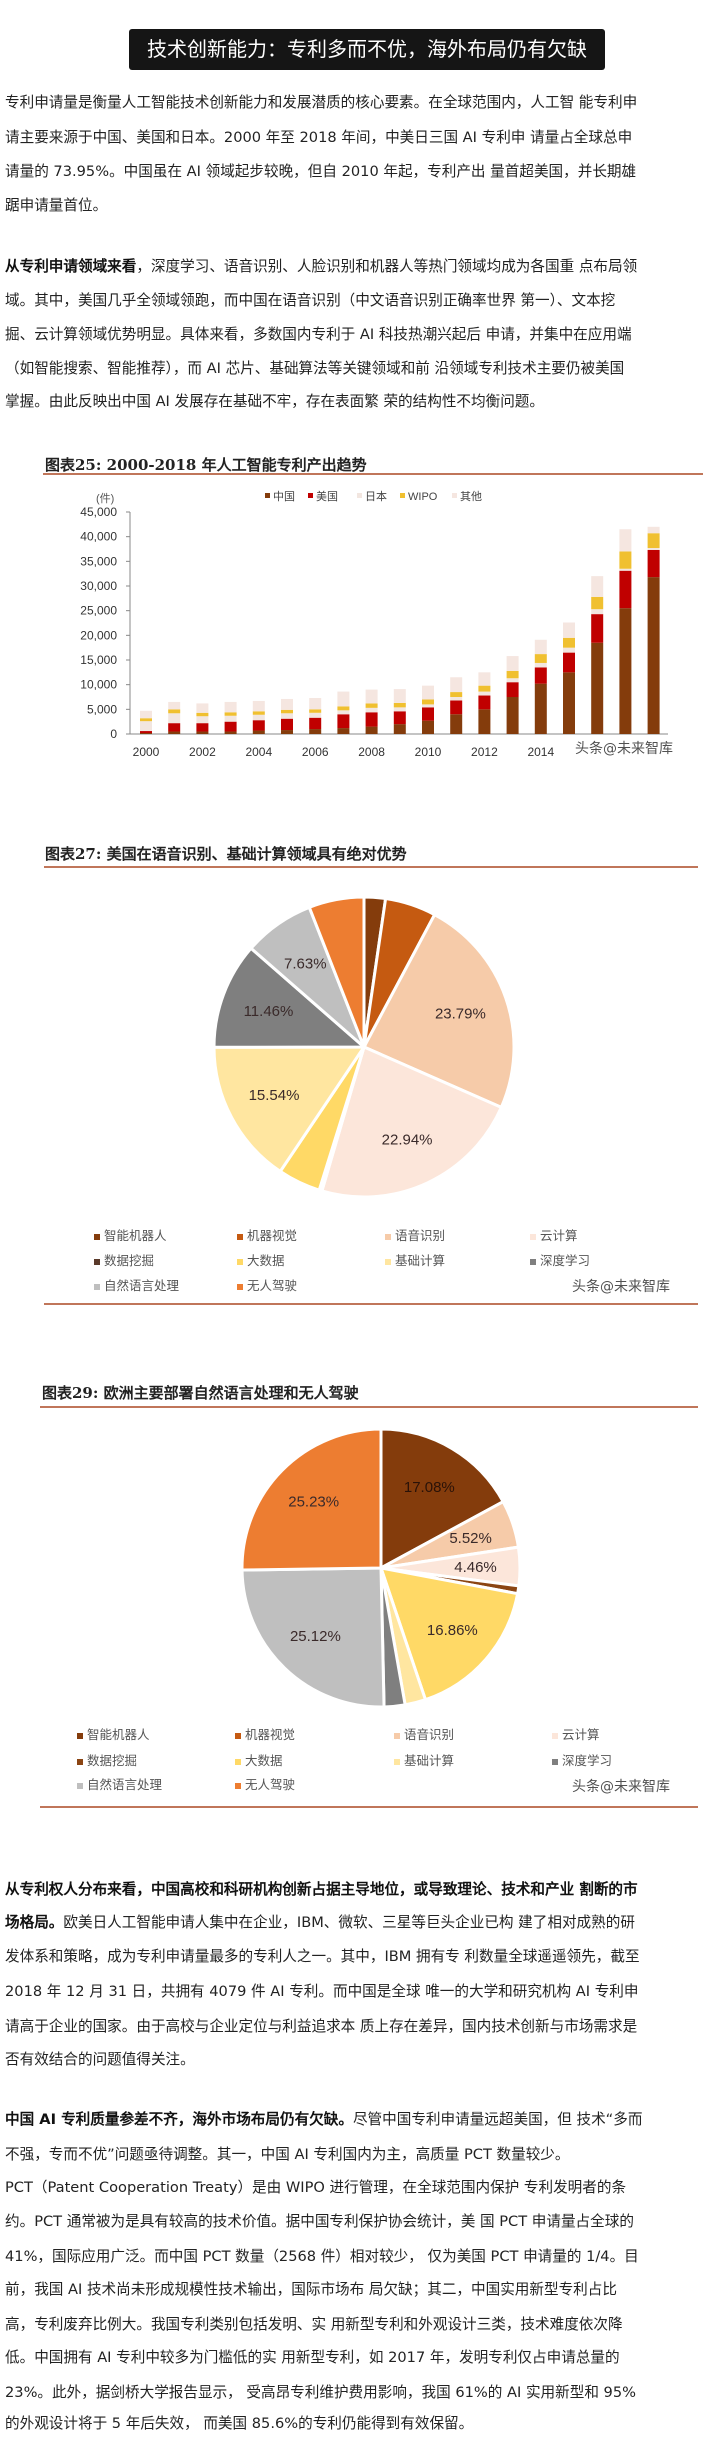  I want to click on bar-美国-2002, so click(202, 727).